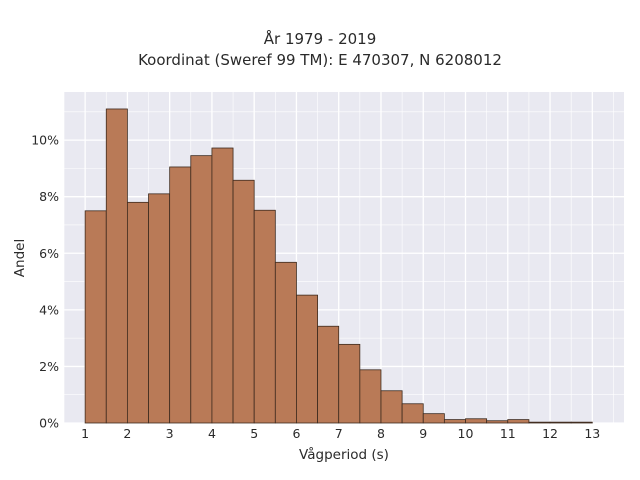 The height and width of the screenshot is (480, 640). I want to click on x-tick-label: 9, so click(423, 433).